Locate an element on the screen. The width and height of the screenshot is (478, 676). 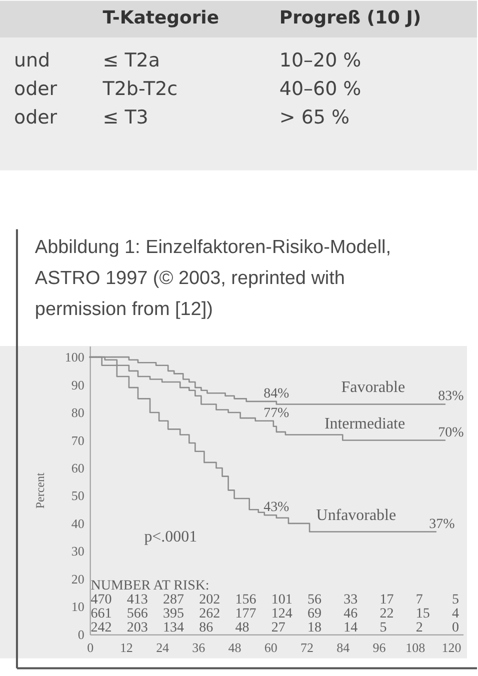
x-tick-label: 48 is located at coordinates (235, 647).